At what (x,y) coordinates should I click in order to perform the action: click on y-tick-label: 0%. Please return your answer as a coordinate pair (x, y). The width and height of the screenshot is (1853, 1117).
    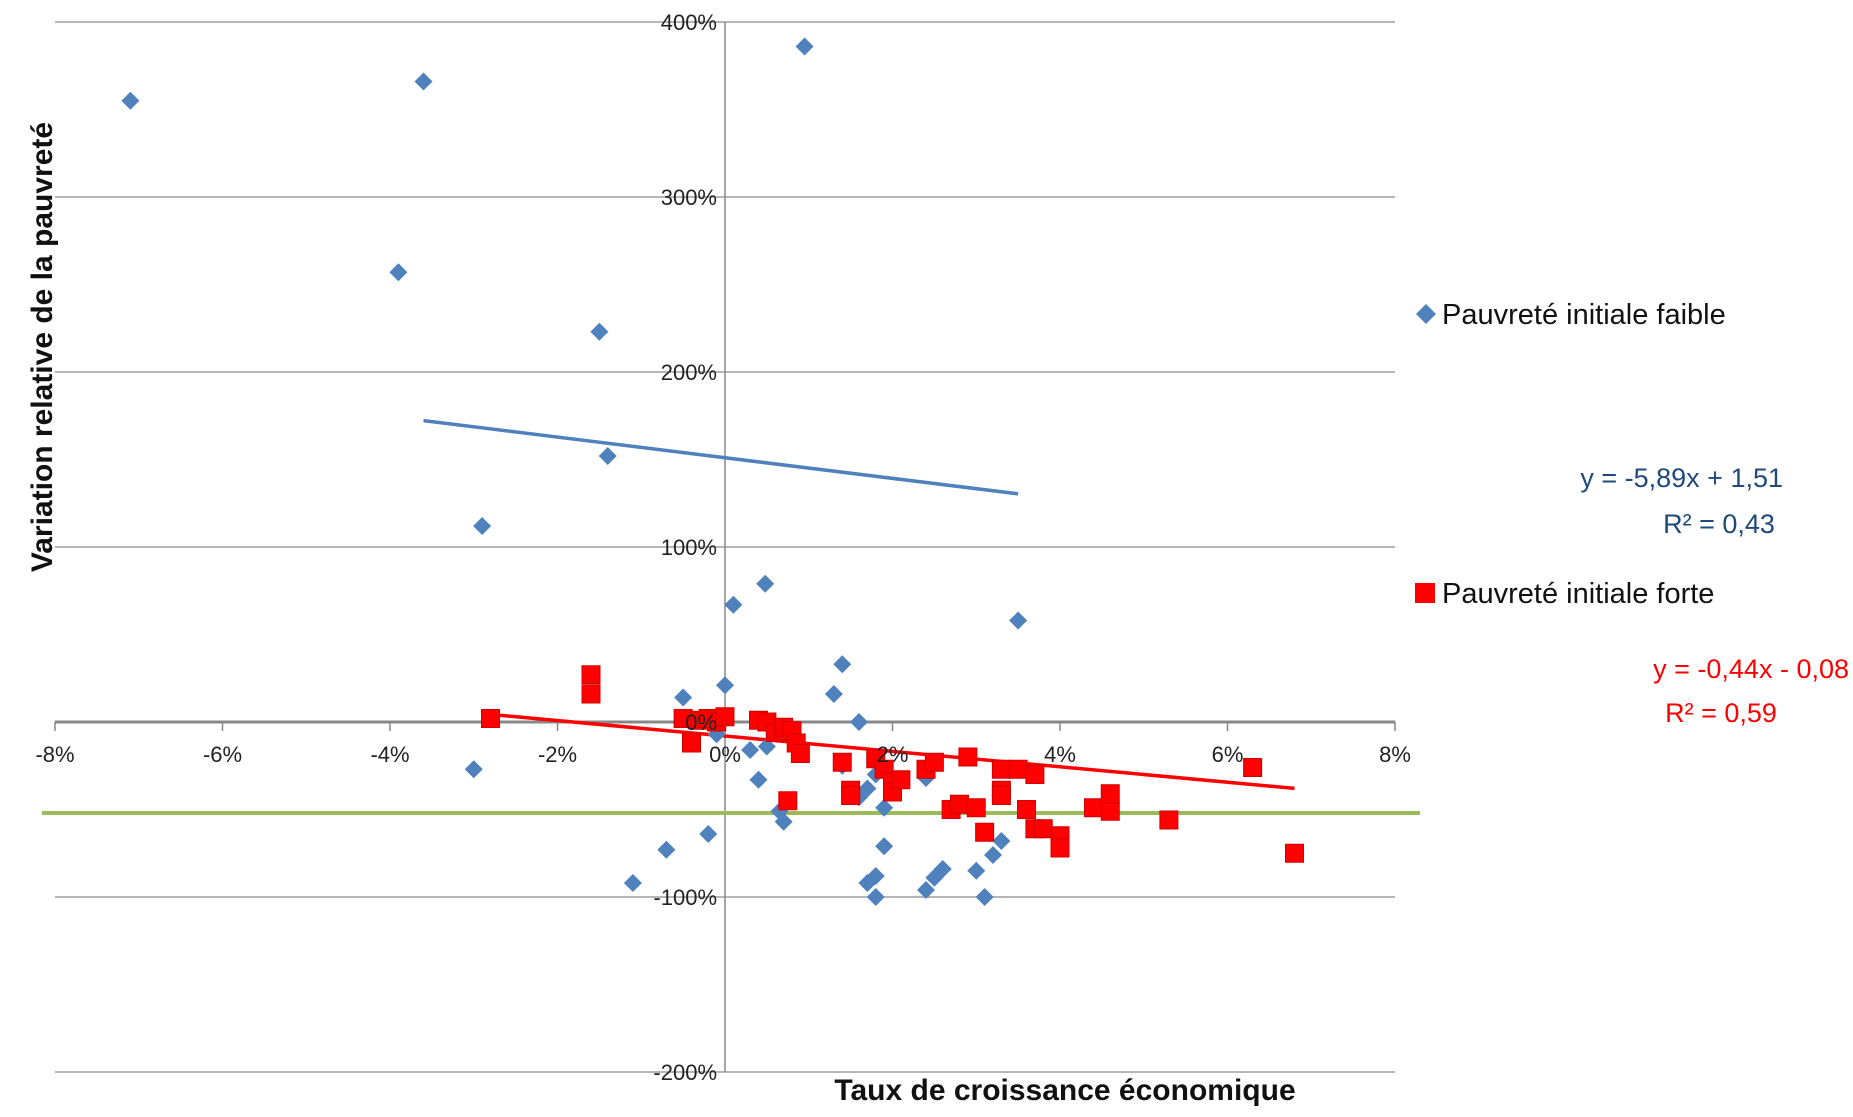
    Looking at the image, I should click on (701, 722).